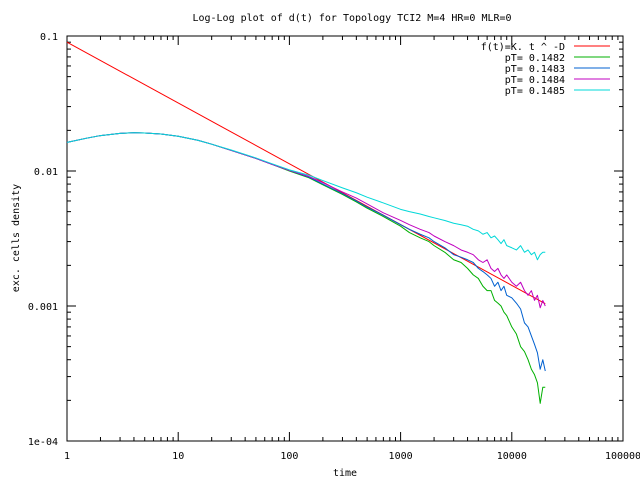  I want to click on legend-label-1: pT= 0.1482, so click(535, 58).